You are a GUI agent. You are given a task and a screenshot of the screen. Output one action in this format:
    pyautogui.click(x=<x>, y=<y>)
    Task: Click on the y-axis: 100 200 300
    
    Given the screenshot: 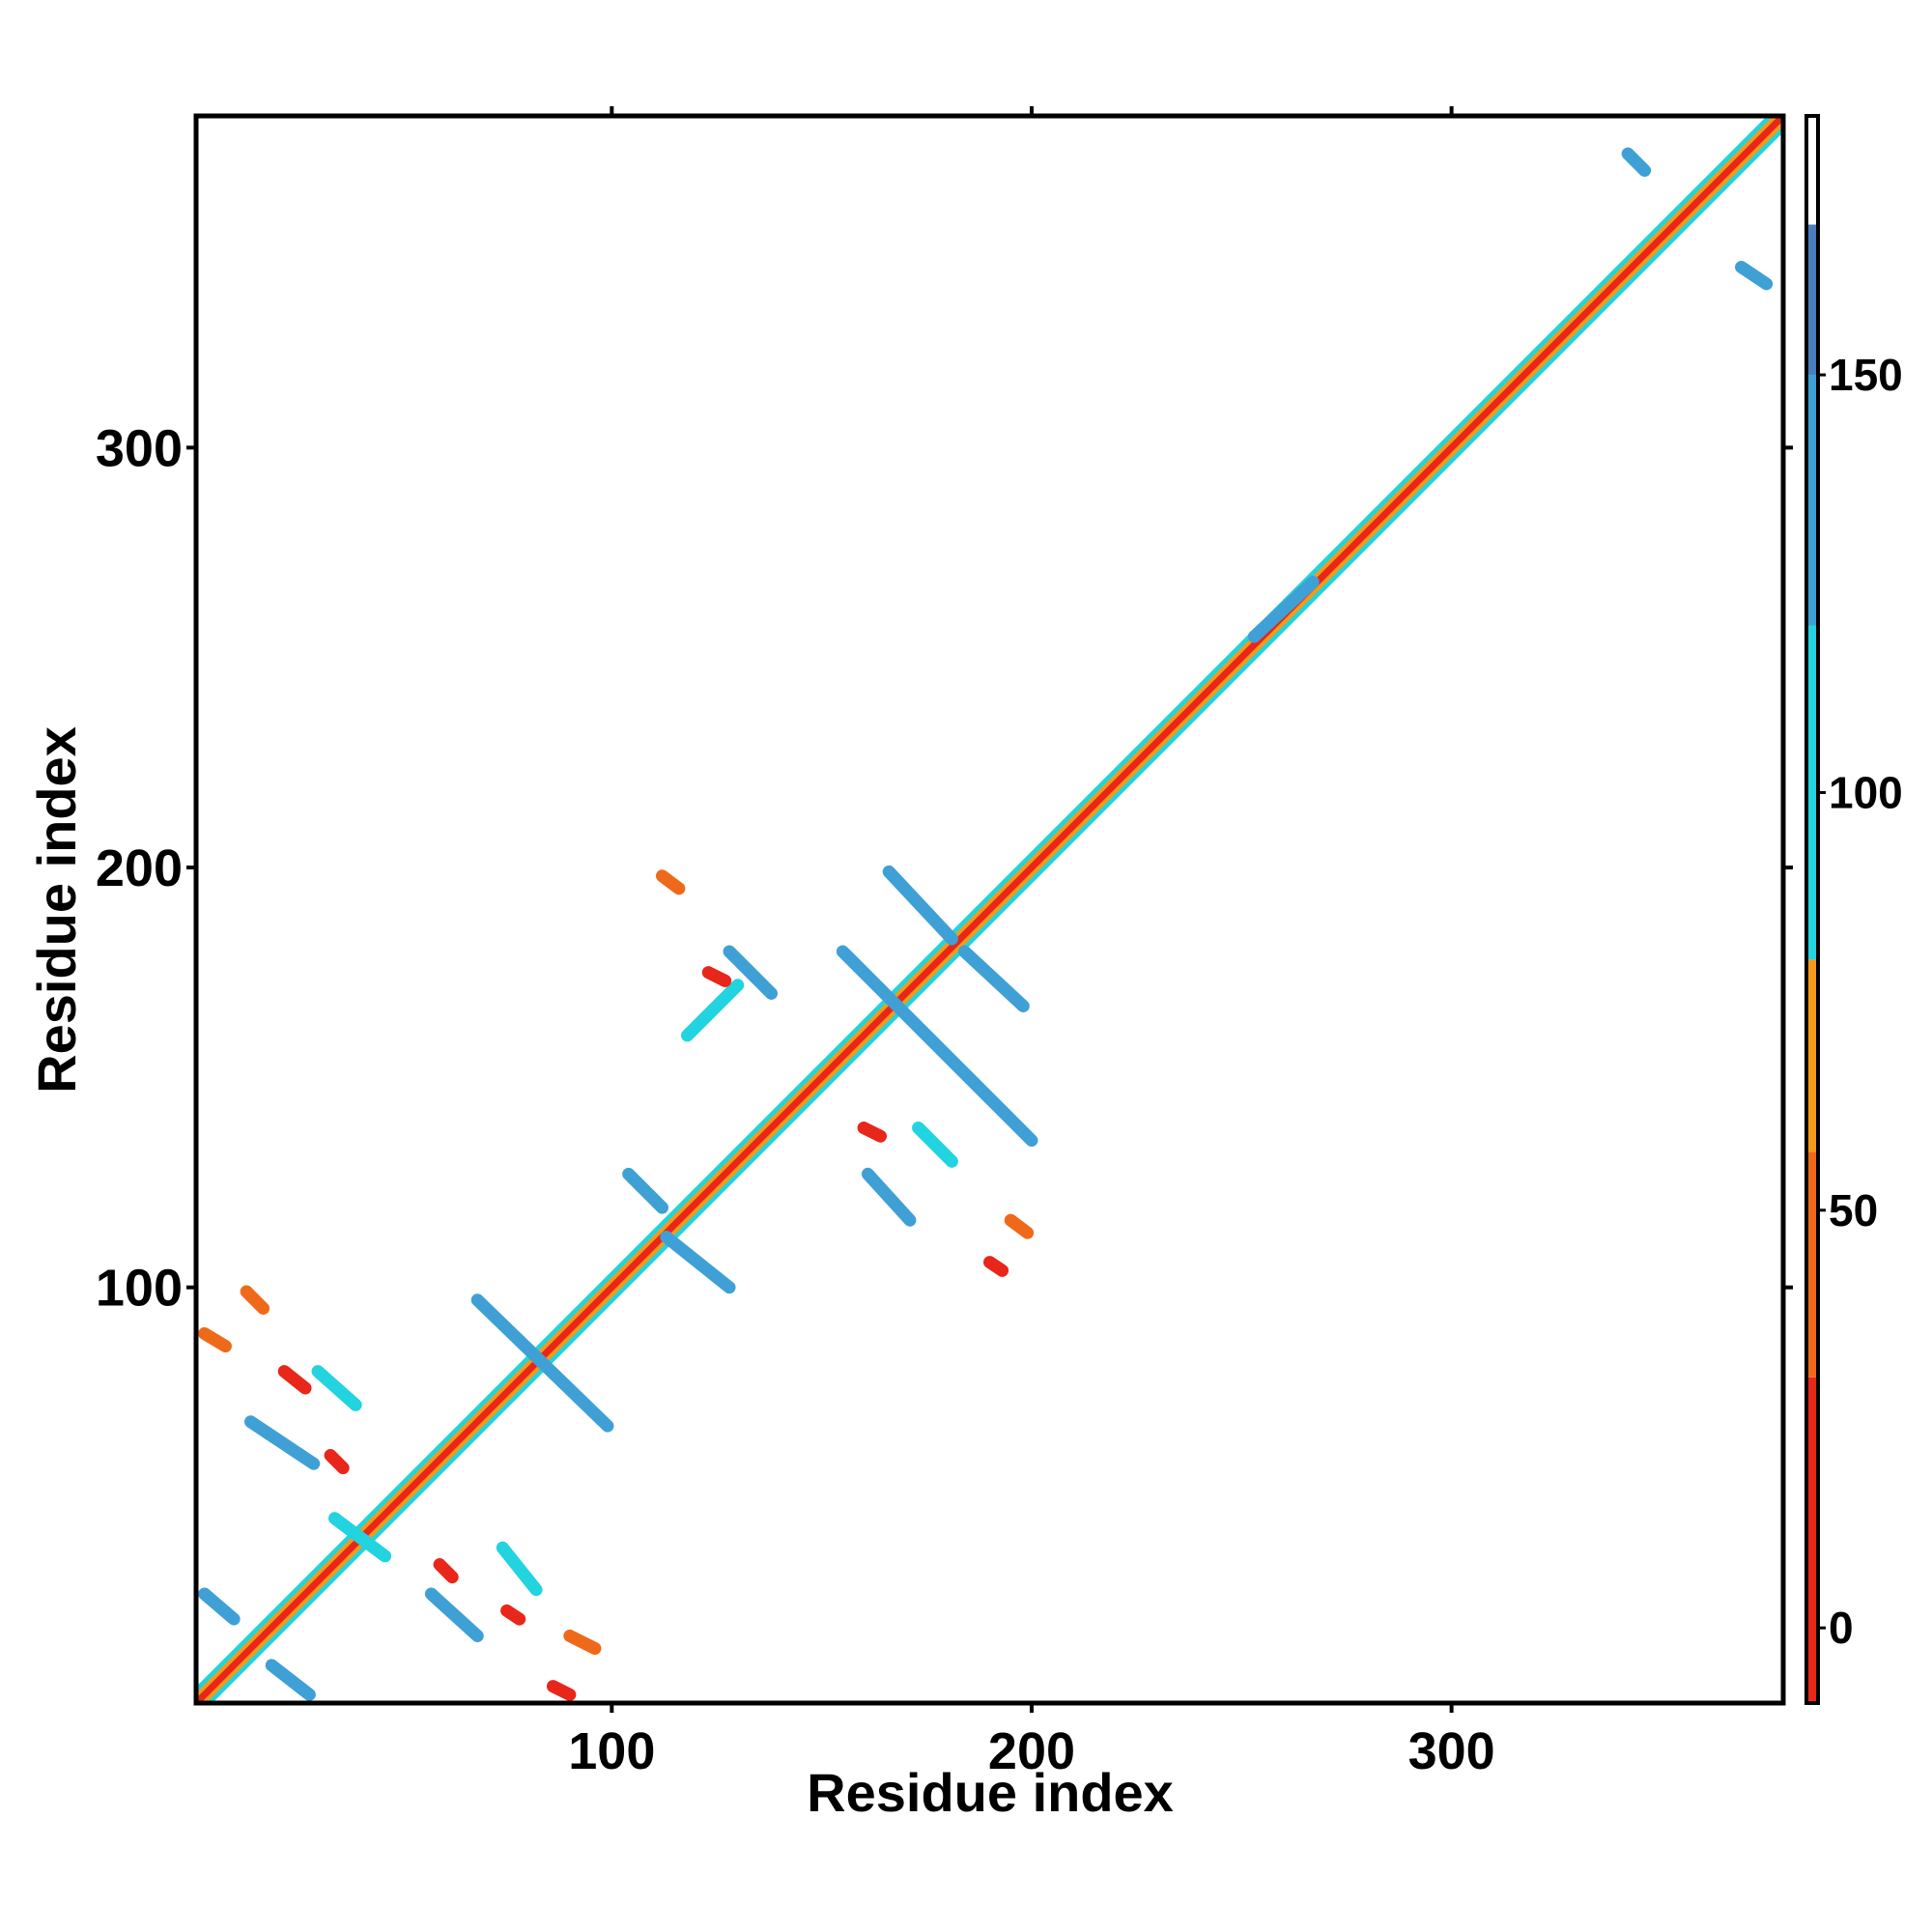 What is the action you would take?
    pyautogui.click(x=146, y=868)
    